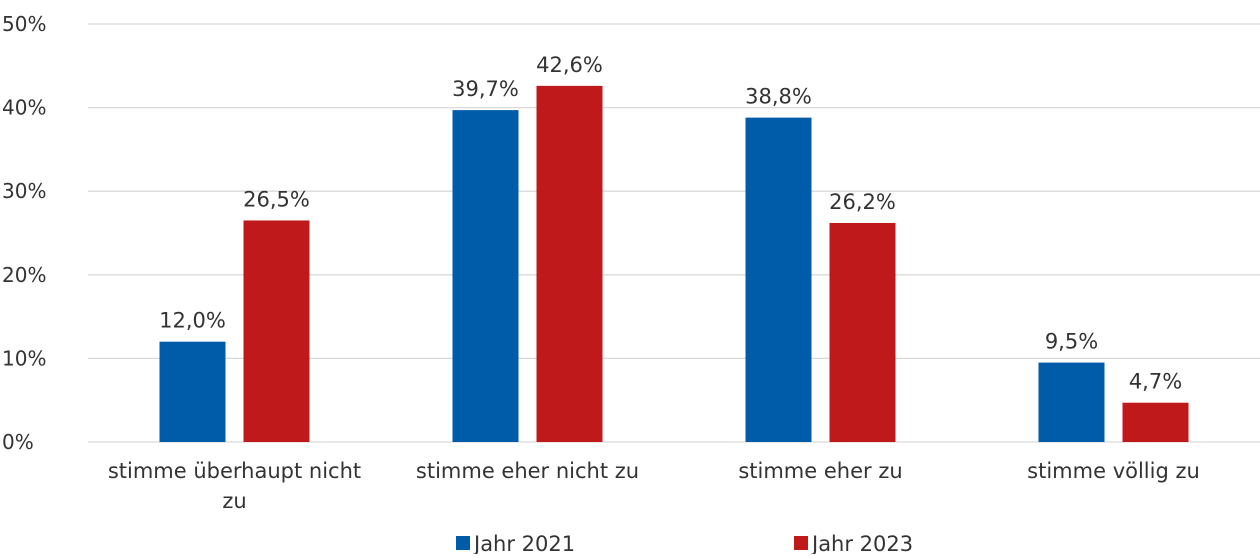 This screenshot has width=1260, height=558. I want to click on legend-label: Jahr 2021, so click(523, 543).